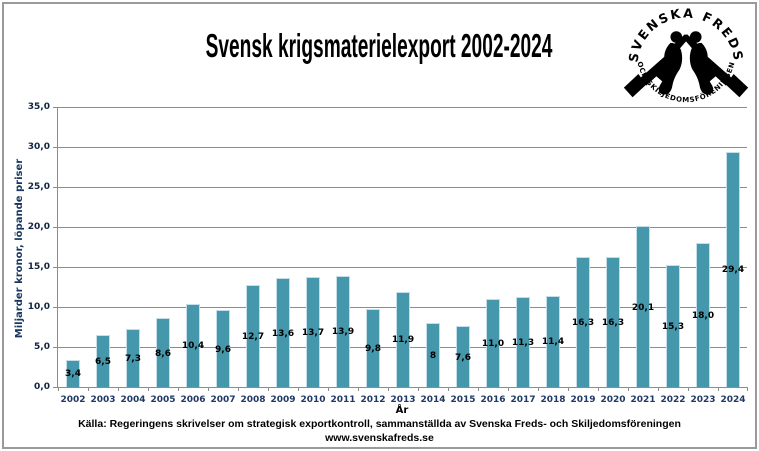 The image size is (759, 451). What do you see at coordinates (253, 400) in the screenshot?
I see `x-category-label: 2008` at bounding box center [253, 400].